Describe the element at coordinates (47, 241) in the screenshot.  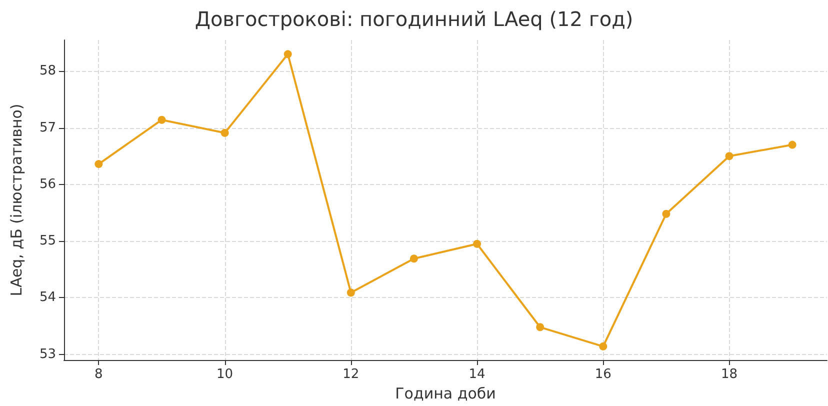
I see `y-tick-label: 55` at that location.